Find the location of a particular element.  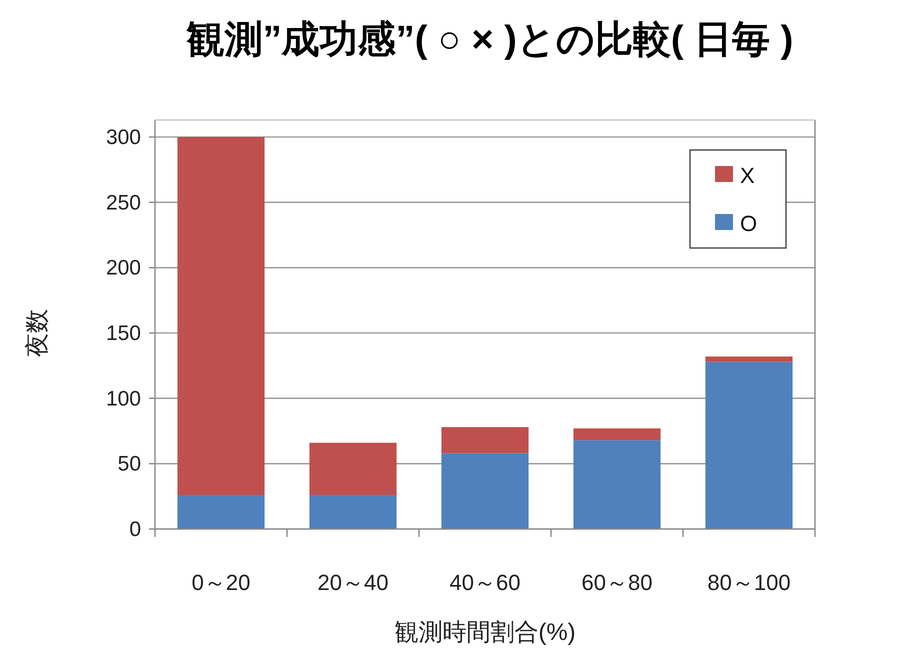

y-tick-label: 150 is located at coordinates (123, 333).